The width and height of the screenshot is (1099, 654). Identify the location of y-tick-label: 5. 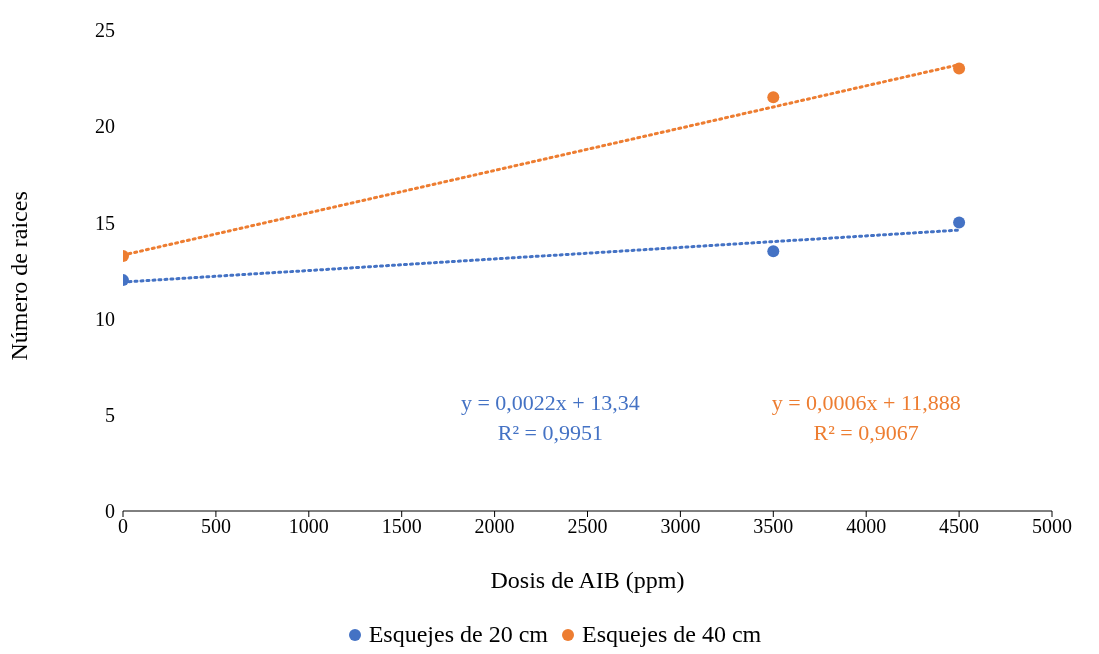
(110, 414).